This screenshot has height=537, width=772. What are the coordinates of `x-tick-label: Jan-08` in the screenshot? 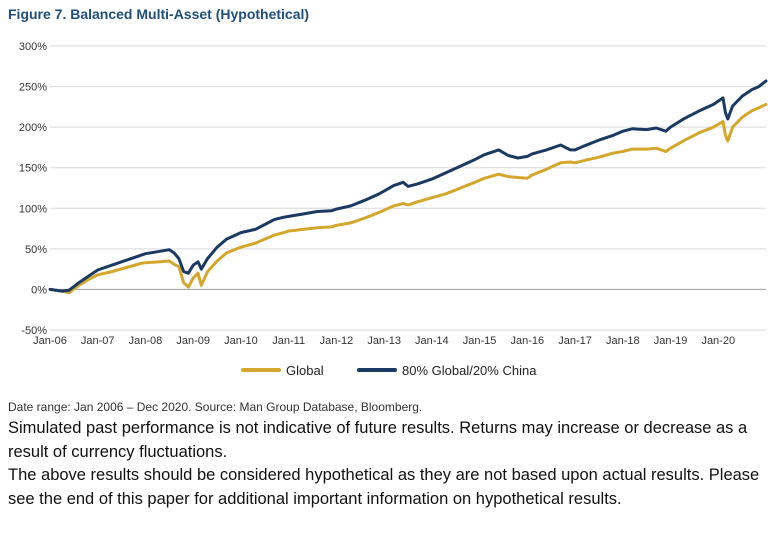 It's located at (146, 341).